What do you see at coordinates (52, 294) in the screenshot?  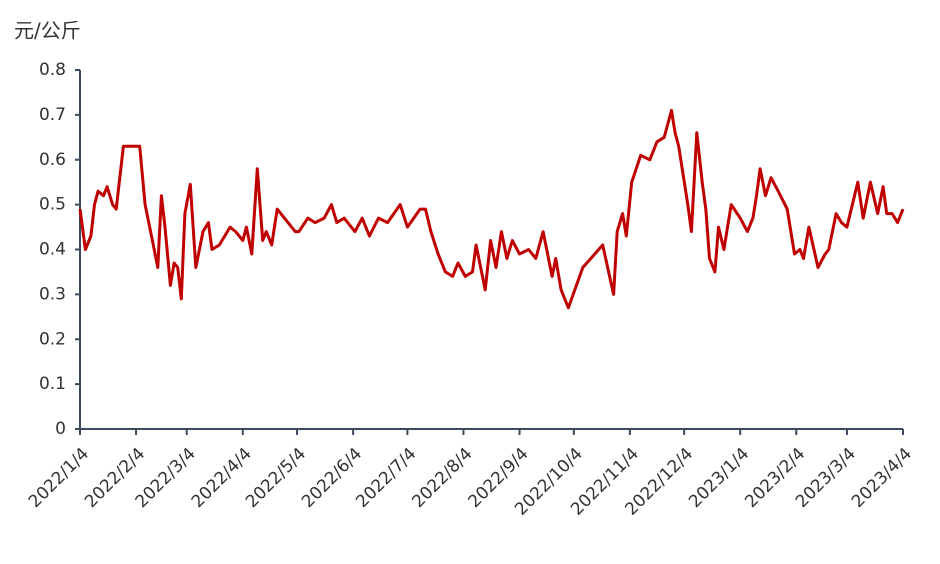 I see `y-tick-label: 0.3` at bounding box center [52, 294].